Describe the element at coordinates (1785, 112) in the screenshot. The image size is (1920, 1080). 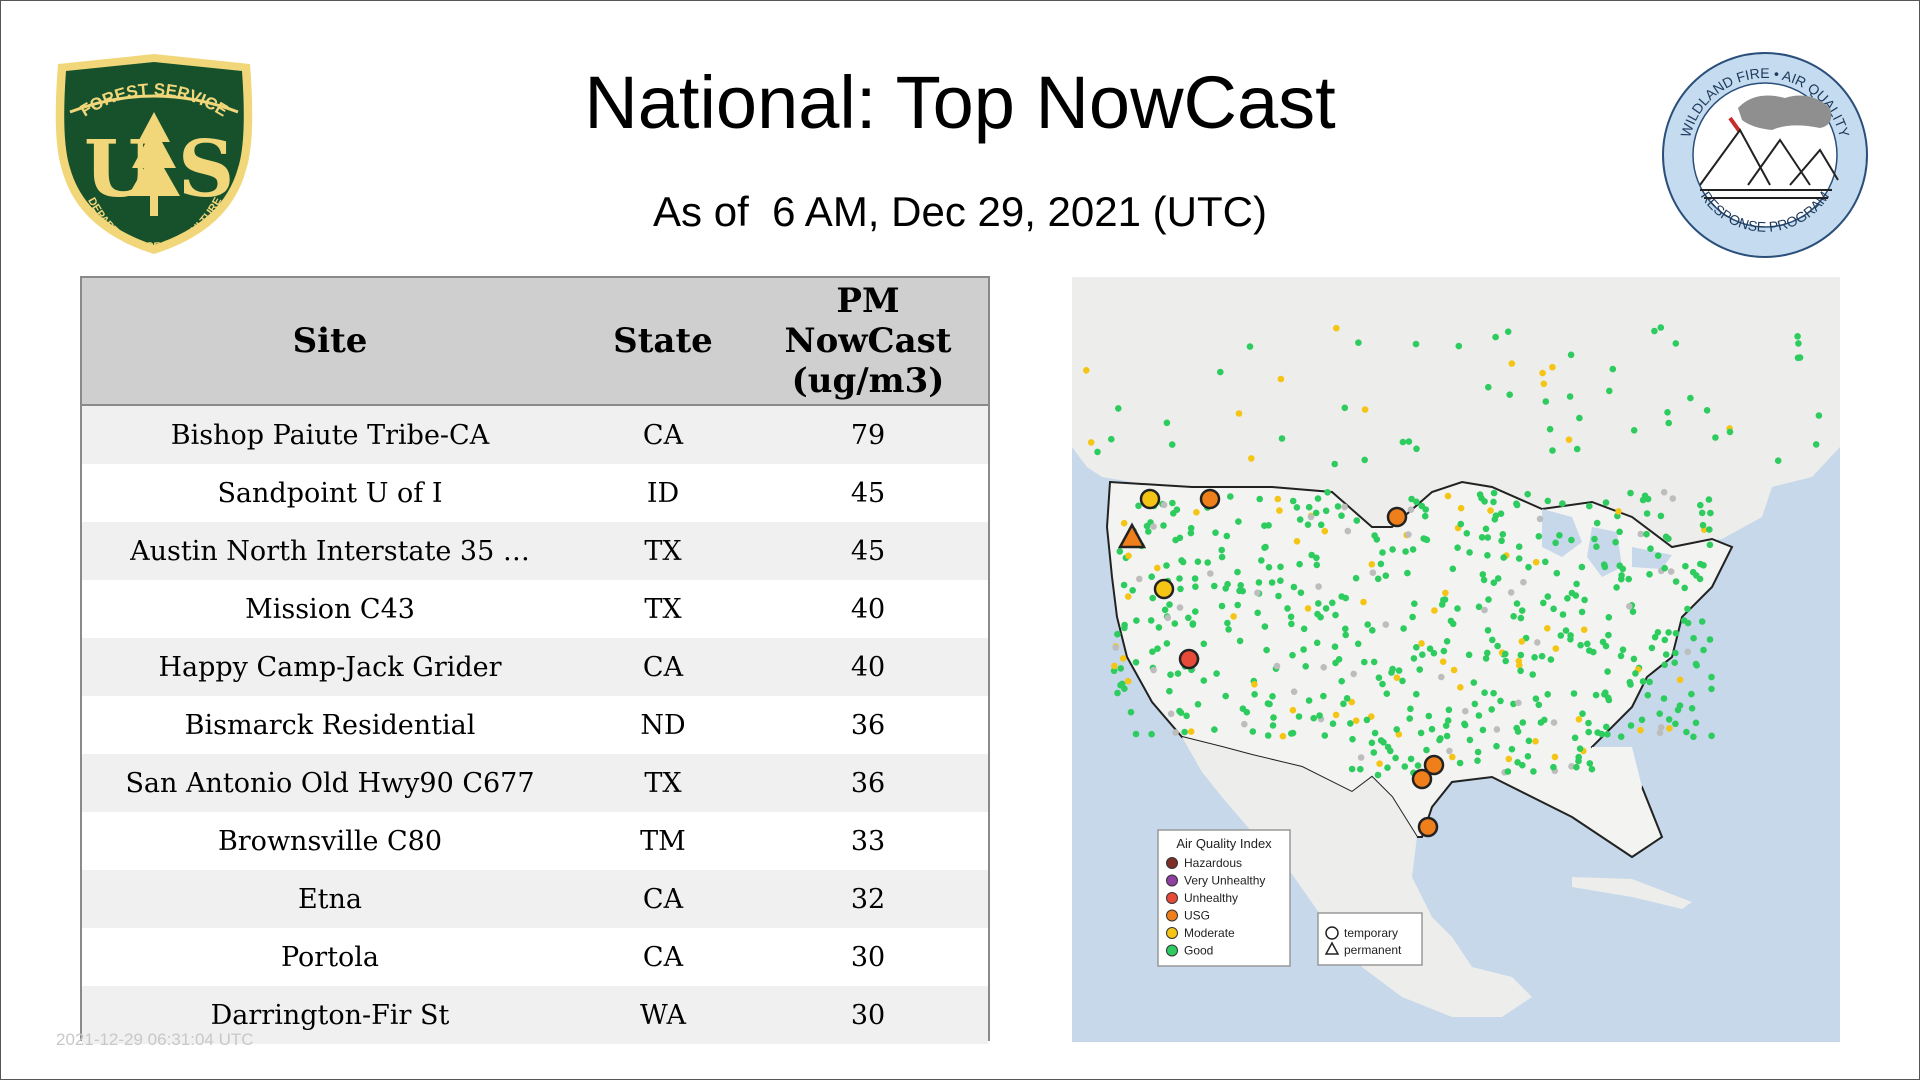
I see `smoke-icon` at that location.